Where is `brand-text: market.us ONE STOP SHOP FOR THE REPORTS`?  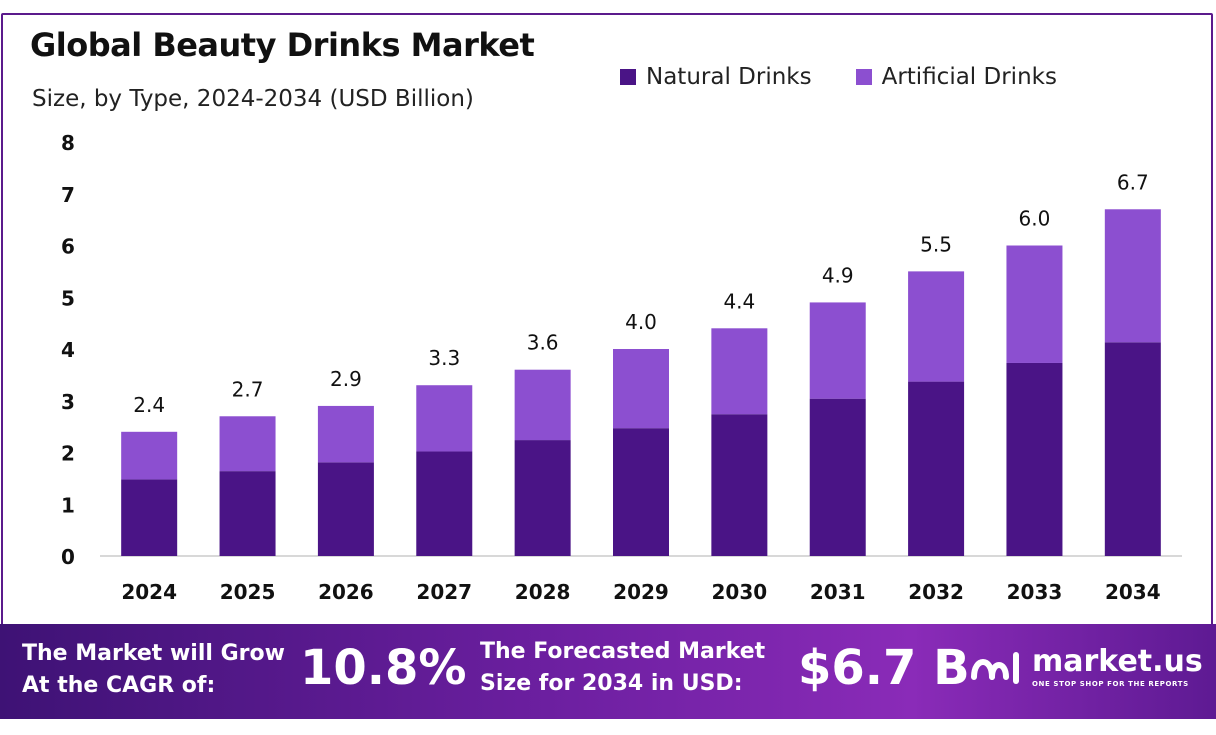 brand-text: market.us ONE STOP SHOP FOR THE REPORTS is located at coordinates (1117, 666).